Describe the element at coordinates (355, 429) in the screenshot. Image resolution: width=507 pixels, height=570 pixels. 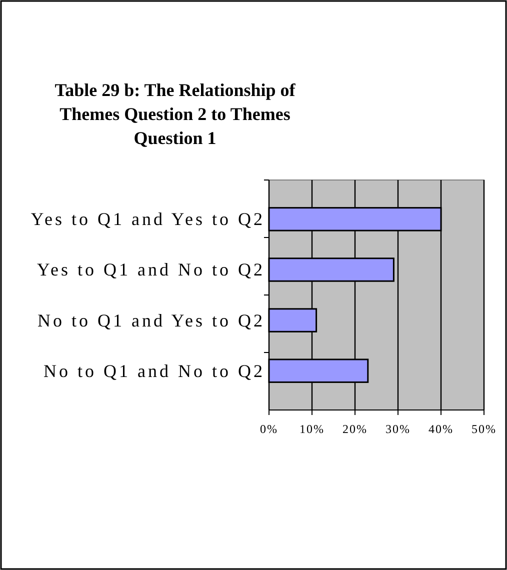
I see `x-tick-label: 20%` at that location.